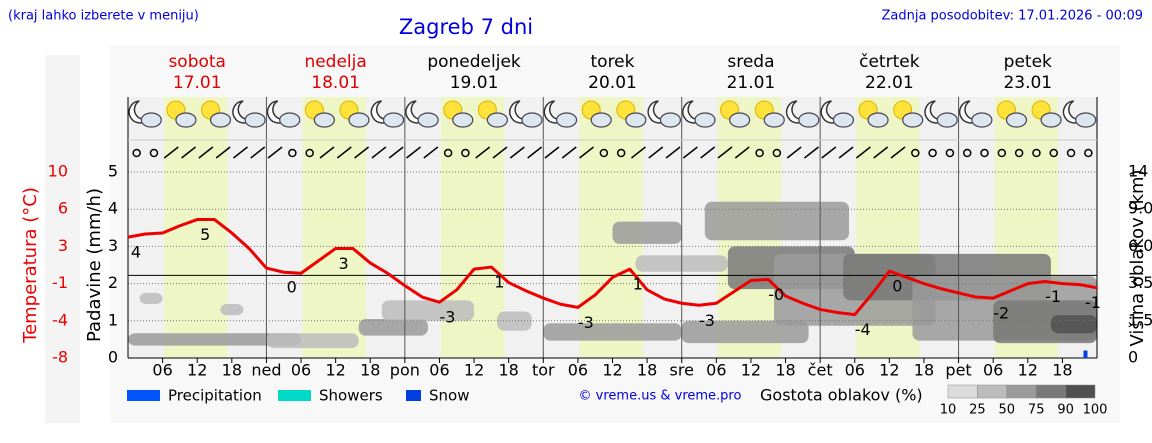 The image size is (1152, 443). Describe the element at coordinates (113, 208) in the screenshot. I see `y-tick-label: 4` at that location.